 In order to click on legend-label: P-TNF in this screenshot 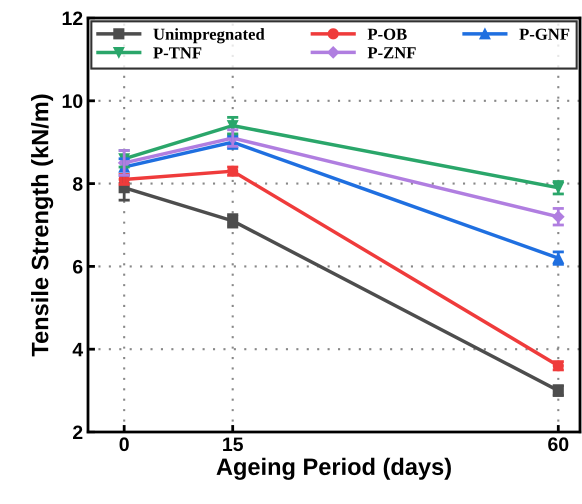, I will do `click(177, 52)`.